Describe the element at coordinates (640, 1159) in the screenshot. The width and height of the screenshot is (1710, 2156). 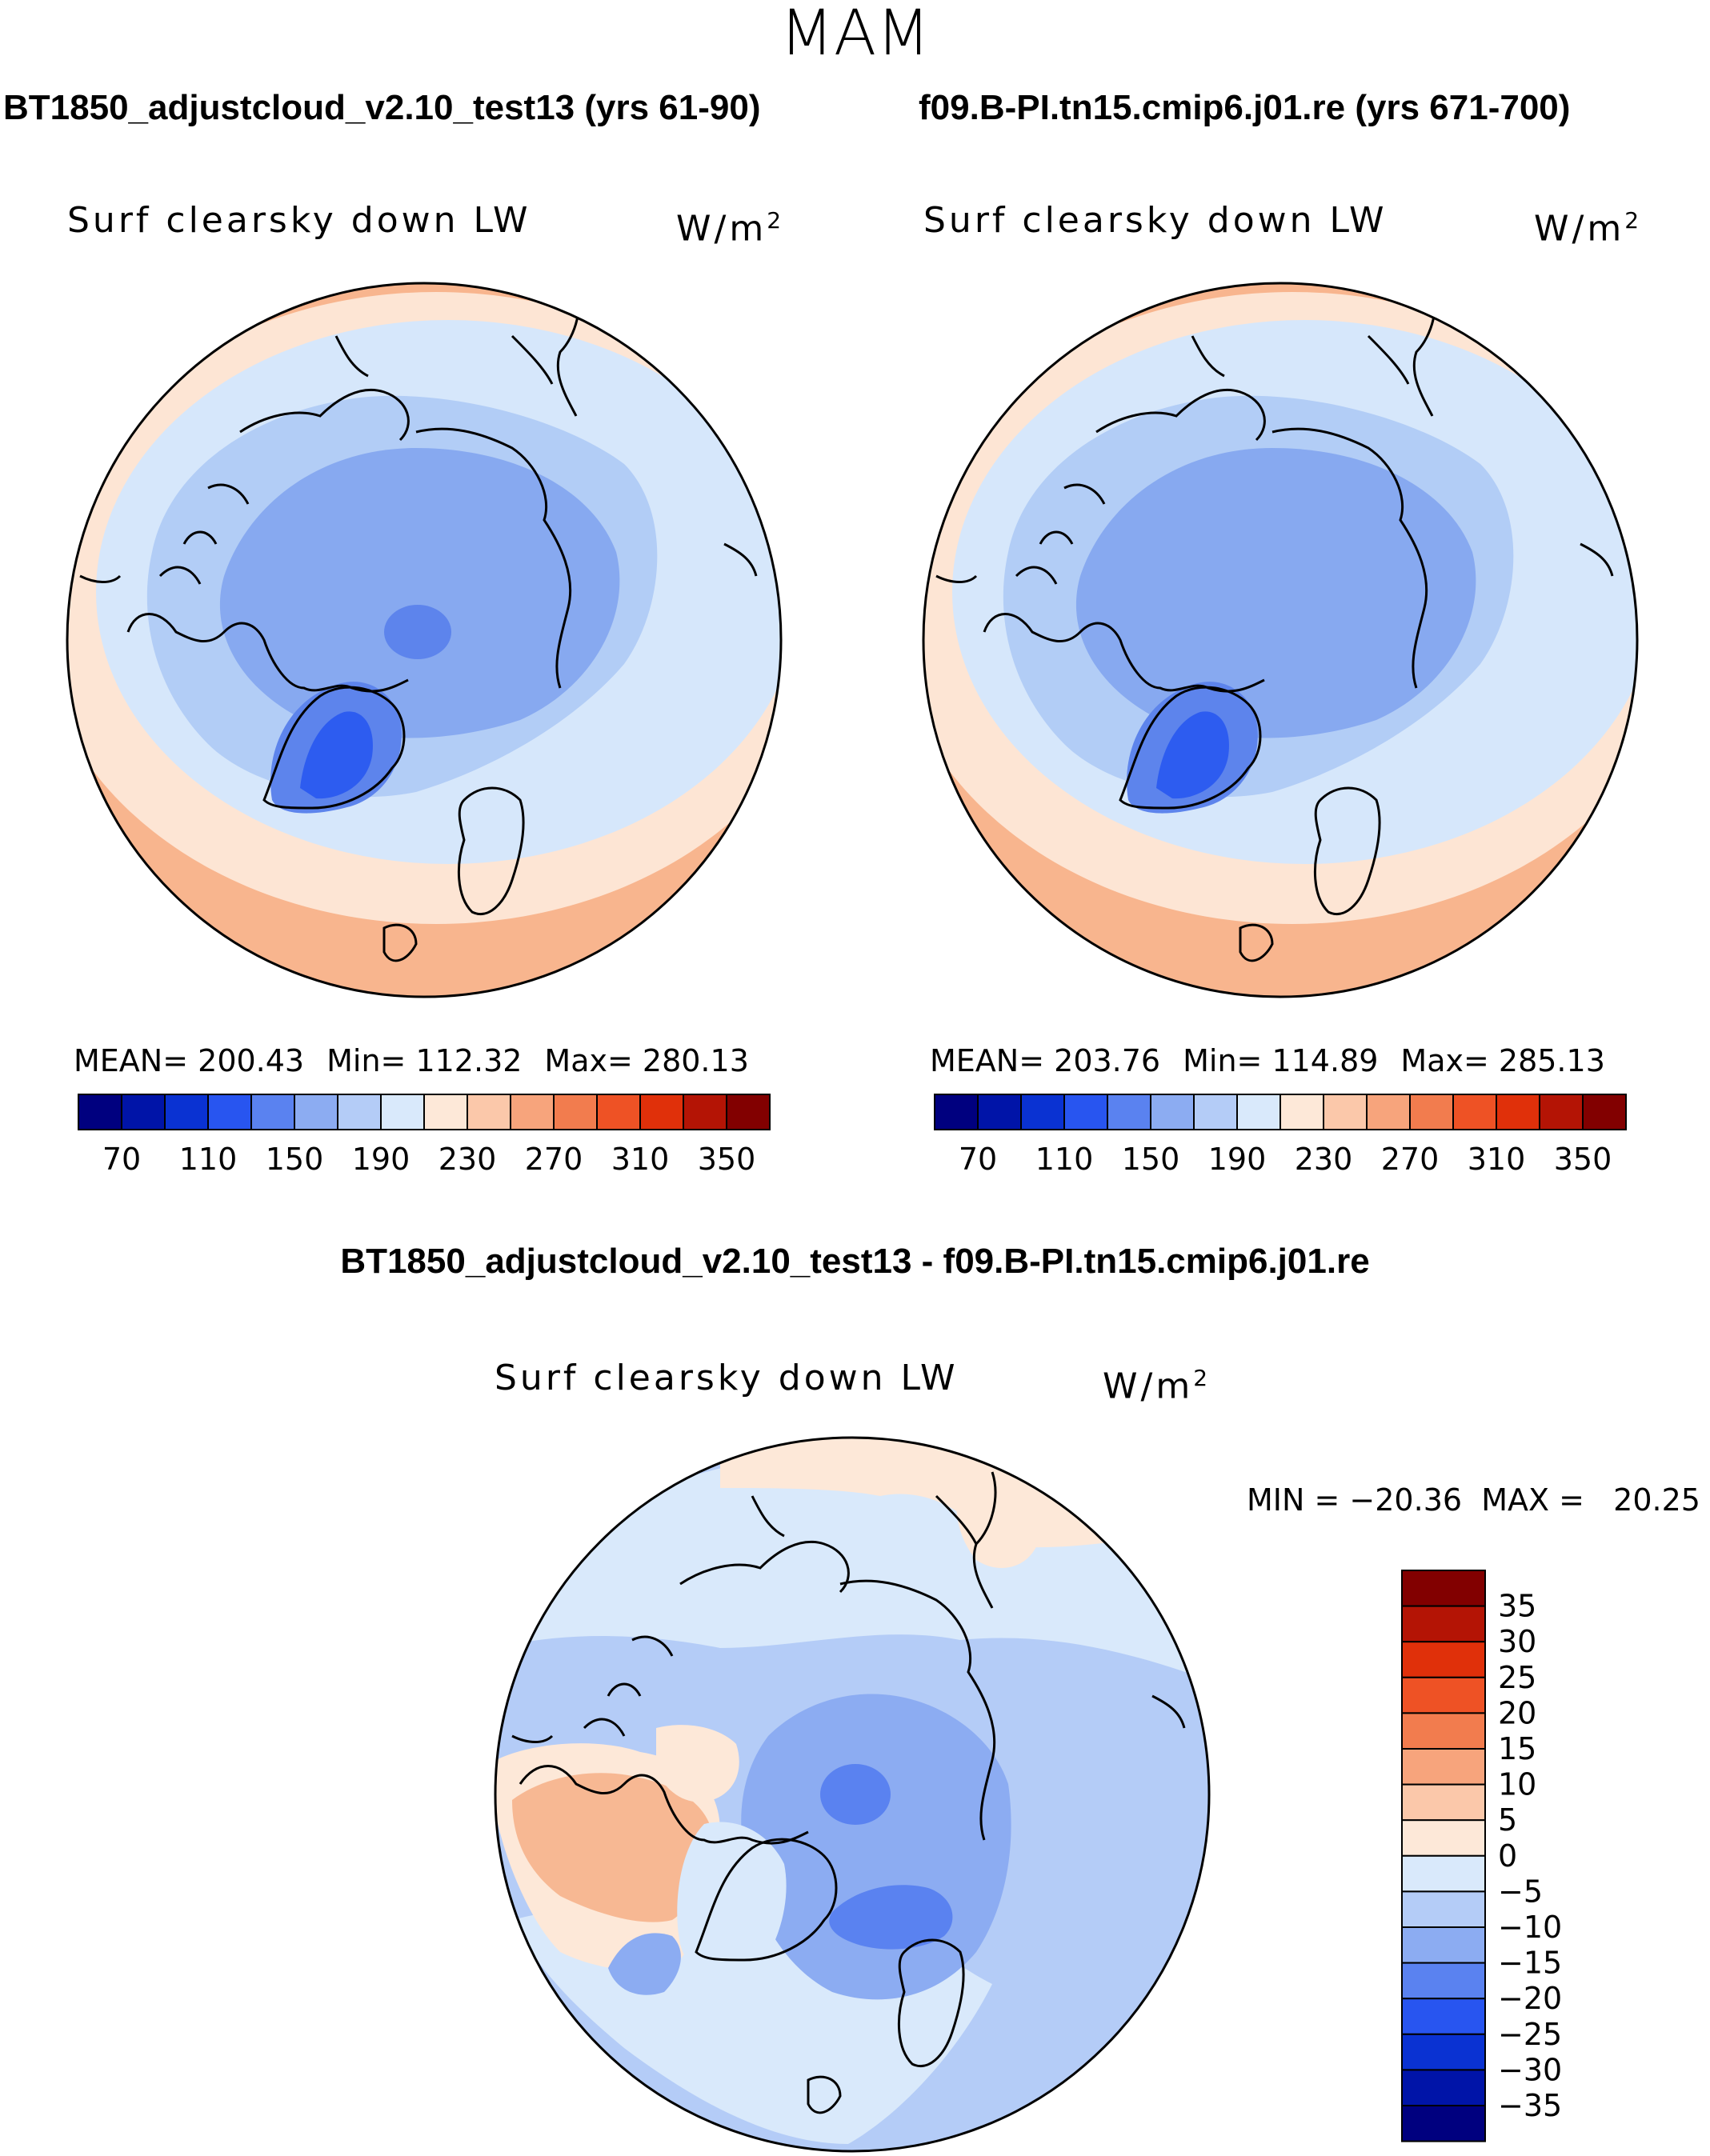
I see `panel1-colorbar-tick-label: 310` at that location.